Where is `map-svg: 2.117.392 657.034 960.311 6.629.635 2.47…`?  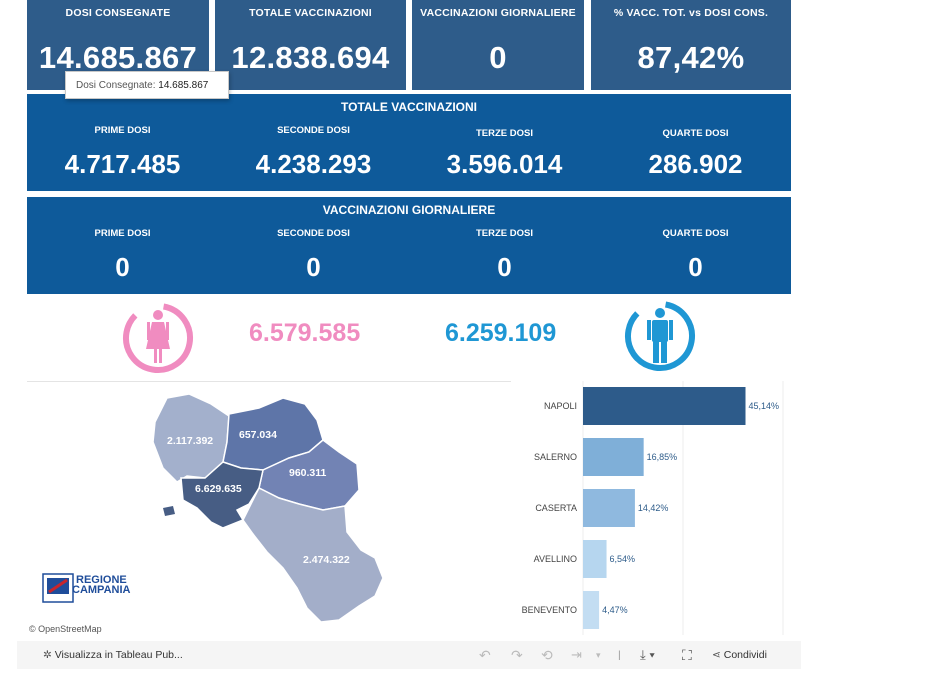
map-svg: 2.117.392 657.034 960.311 6.629.635 2.47… is located at coordinates (206, 513).